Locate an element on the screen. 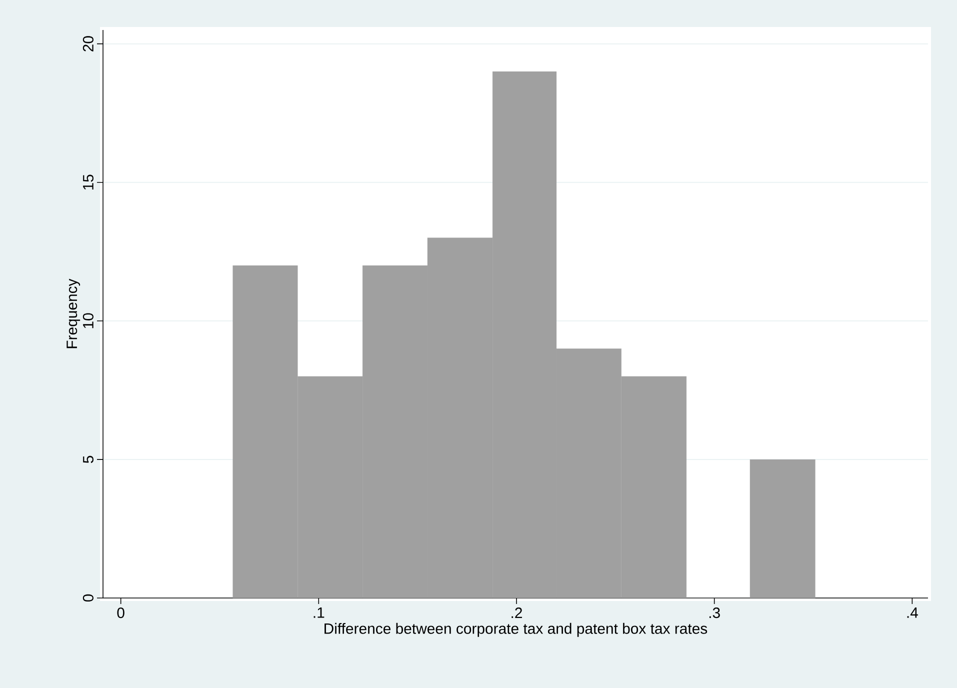  x-tick-label: .4 is located at coordinates (912, 613).